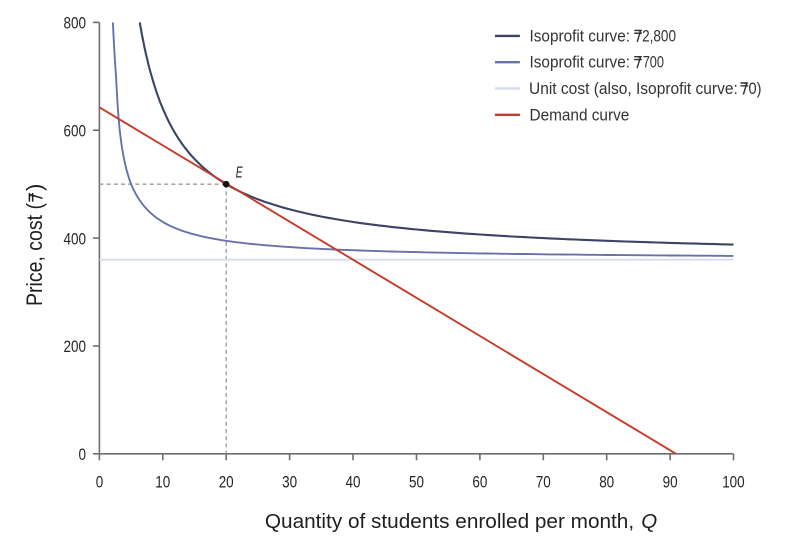 The width and height of the screenshot is (810, 560). Describe the element at coordinates (239, 172) in the screenshot. I see `svg-text: E` at that location.